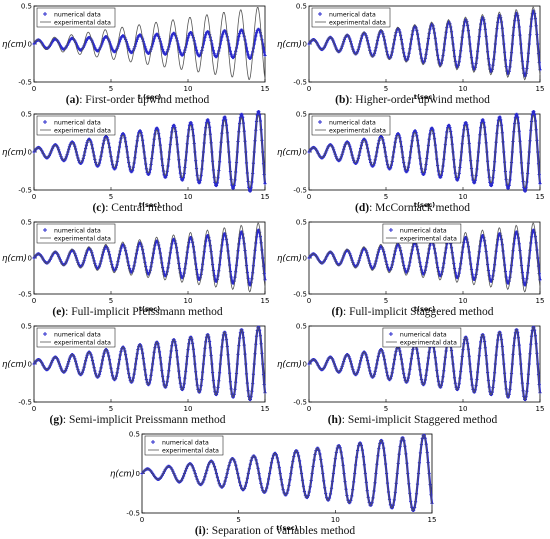  I want to click on series-1-line, so click(425, 151).